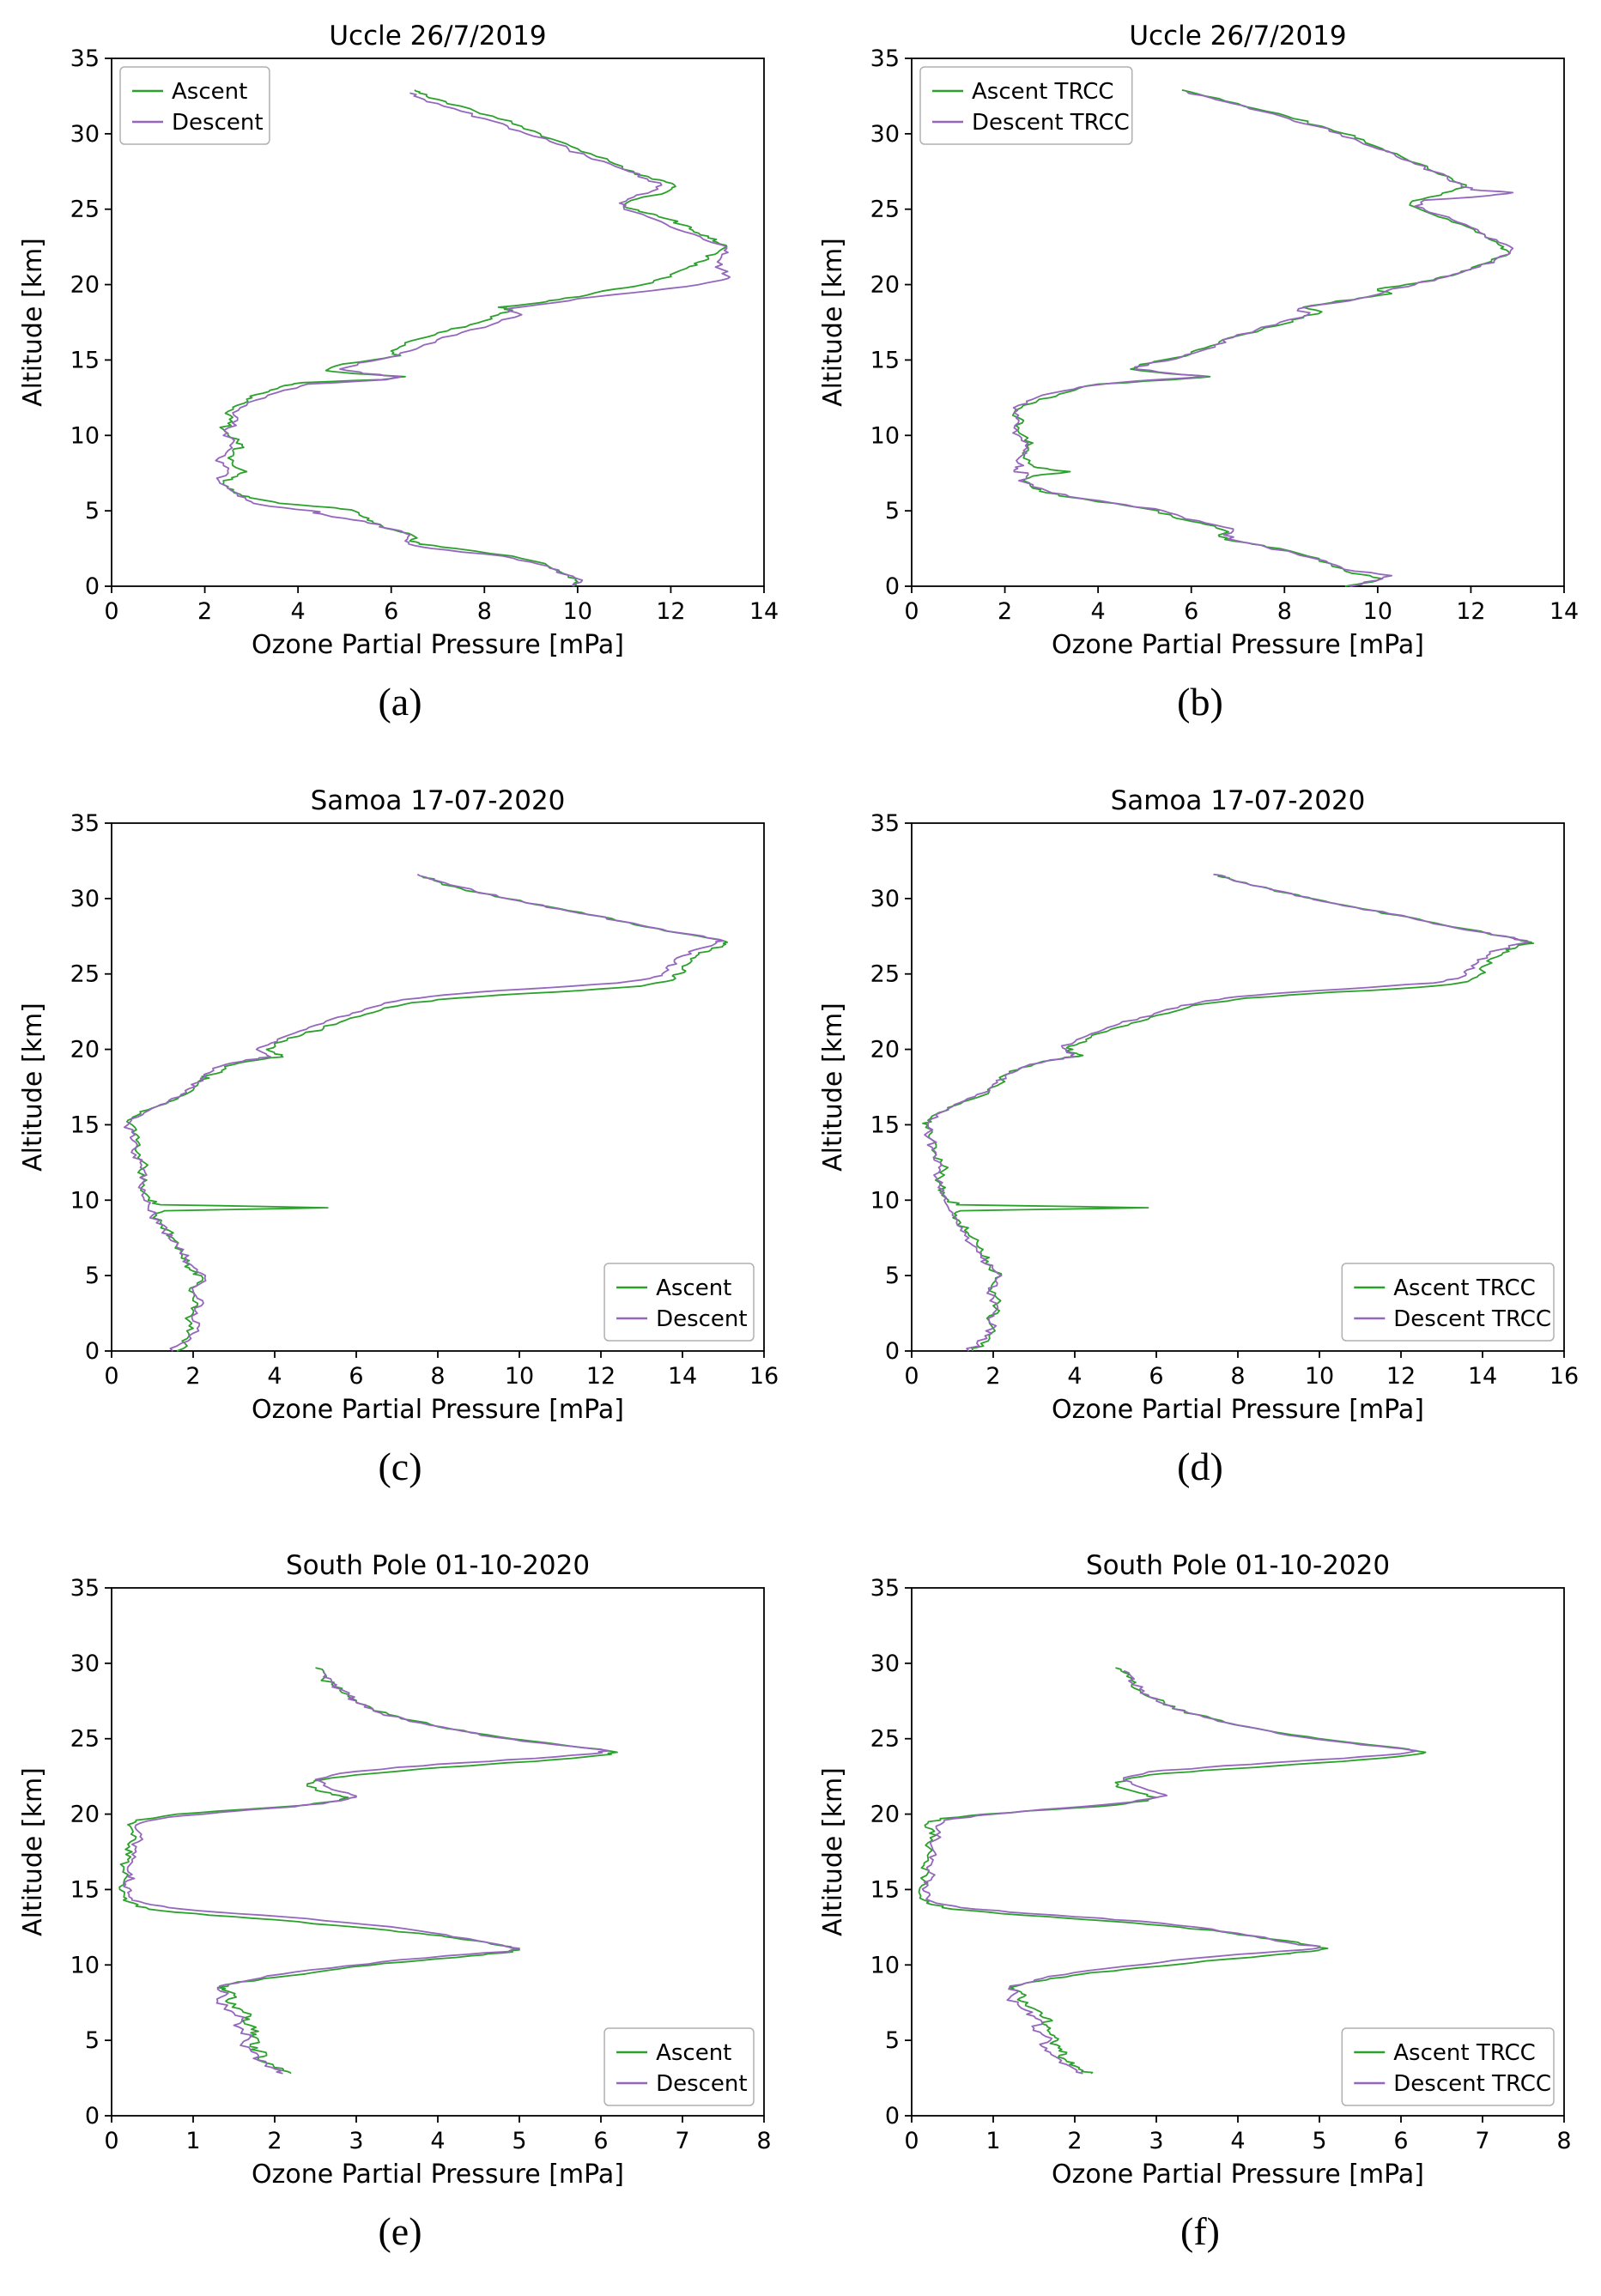  What do you see at coordinates (993, 2141) in the screenshot?
I see `svg-text: 1` at bounding box center [993, 2141].